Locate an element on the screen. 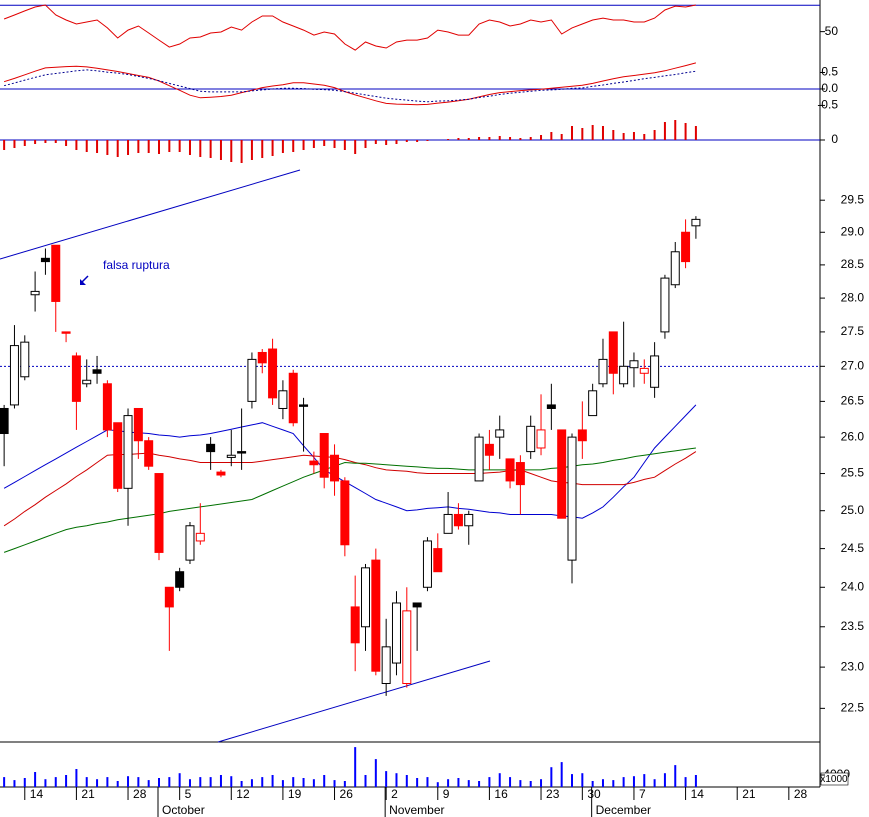  x-tick-label: 19 is located at coordinates (295, 794).